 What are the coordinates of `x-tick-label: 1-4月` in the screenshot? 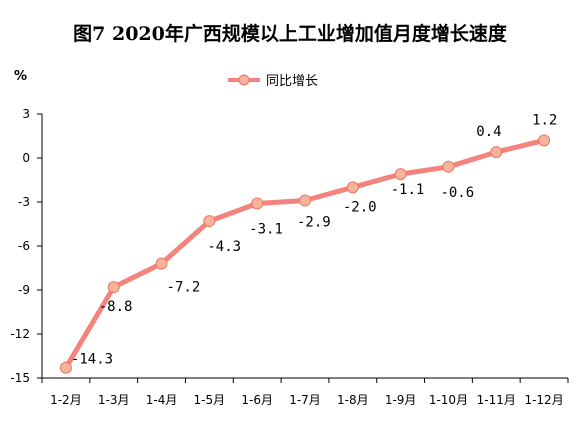 It's located at (162, 400).